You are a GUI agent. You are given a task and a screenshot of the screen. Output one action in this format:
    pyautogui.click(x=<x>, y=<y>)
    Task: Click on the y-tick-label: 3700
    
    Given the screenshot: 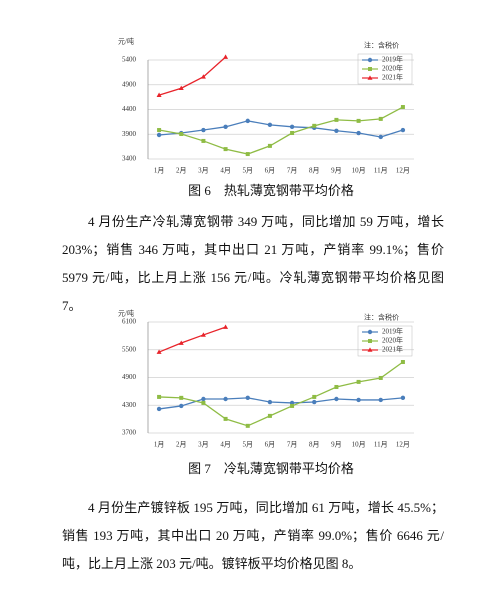 What is the action you would take?
    pyautogui.click(x=129, y=433)
    